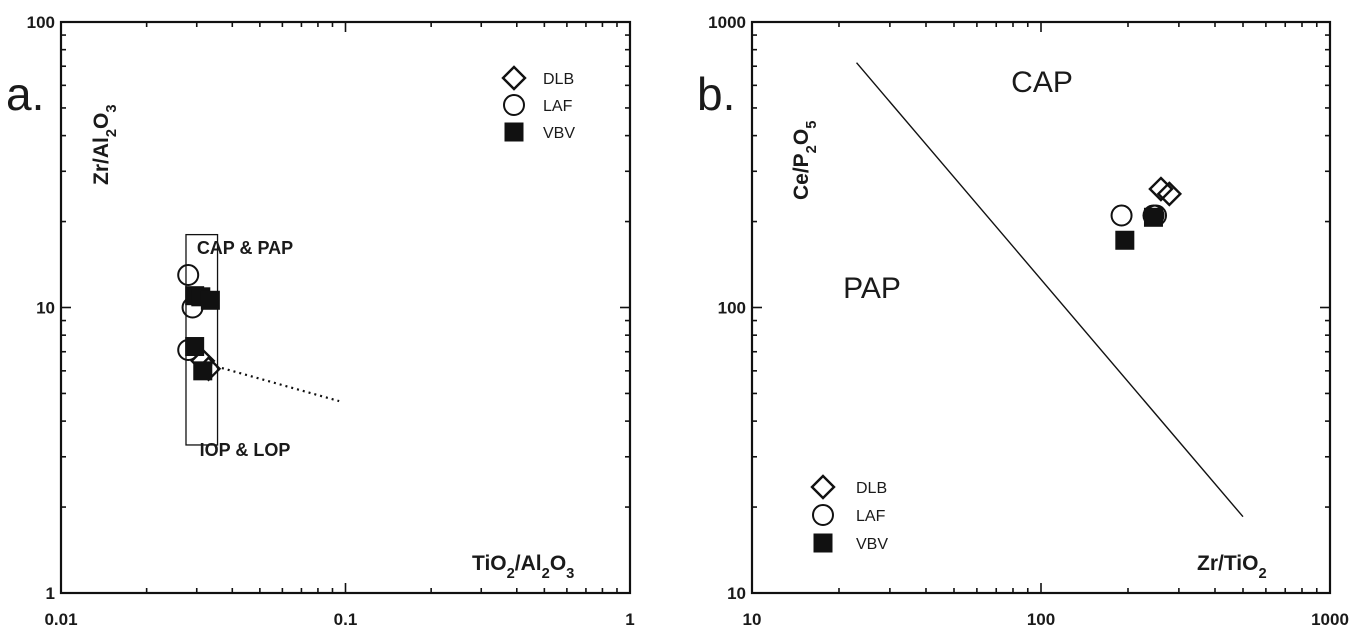 The width and height of the screenshot is (1371, 628). I want to click on x-tick-label: 10, so click(752, 619).